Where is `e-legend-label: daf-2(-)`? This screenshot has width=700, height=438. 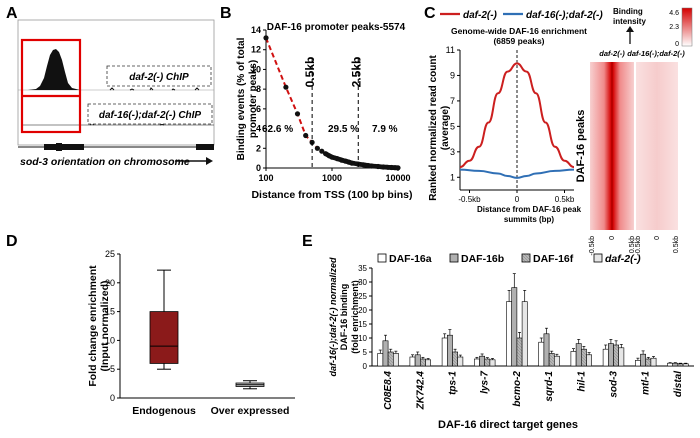
e-legend-label: daf-2(-) is located at coordinates (623, 259).